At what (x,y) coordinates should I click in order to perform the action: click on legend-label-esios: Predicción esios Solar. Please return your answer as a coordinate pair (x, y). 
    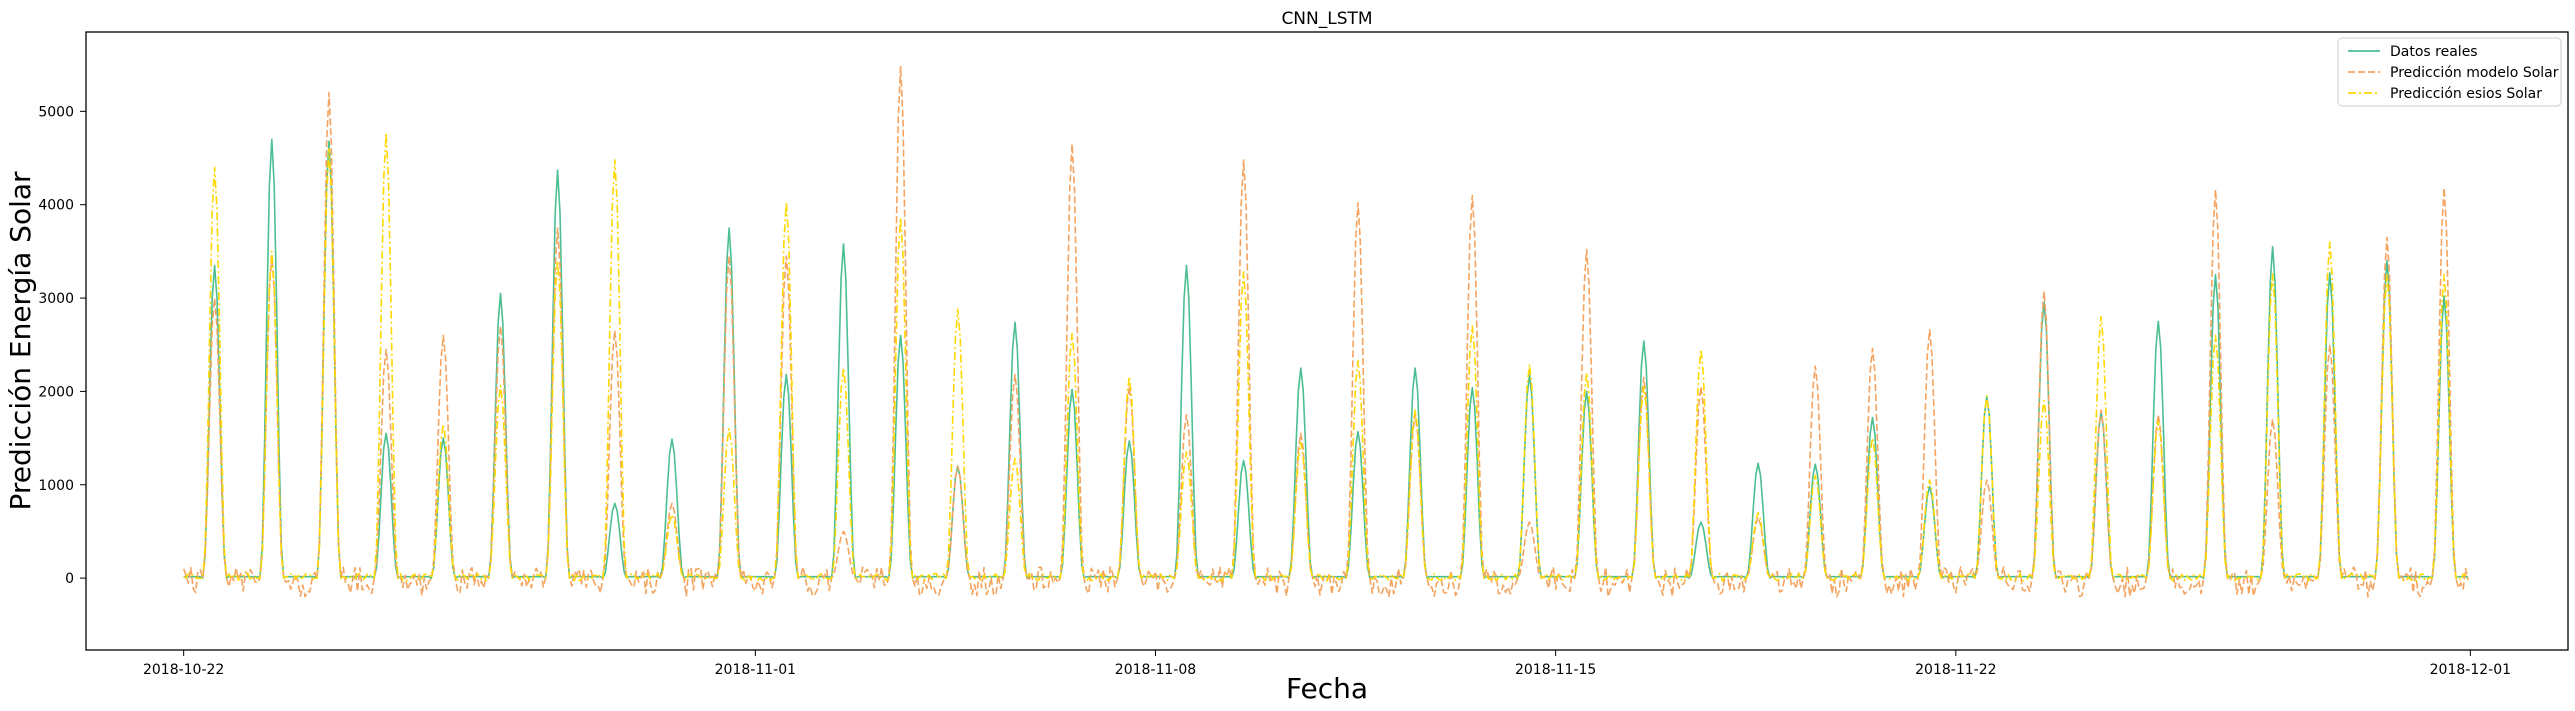
    Looking at the image, I should click on (2466, 94).